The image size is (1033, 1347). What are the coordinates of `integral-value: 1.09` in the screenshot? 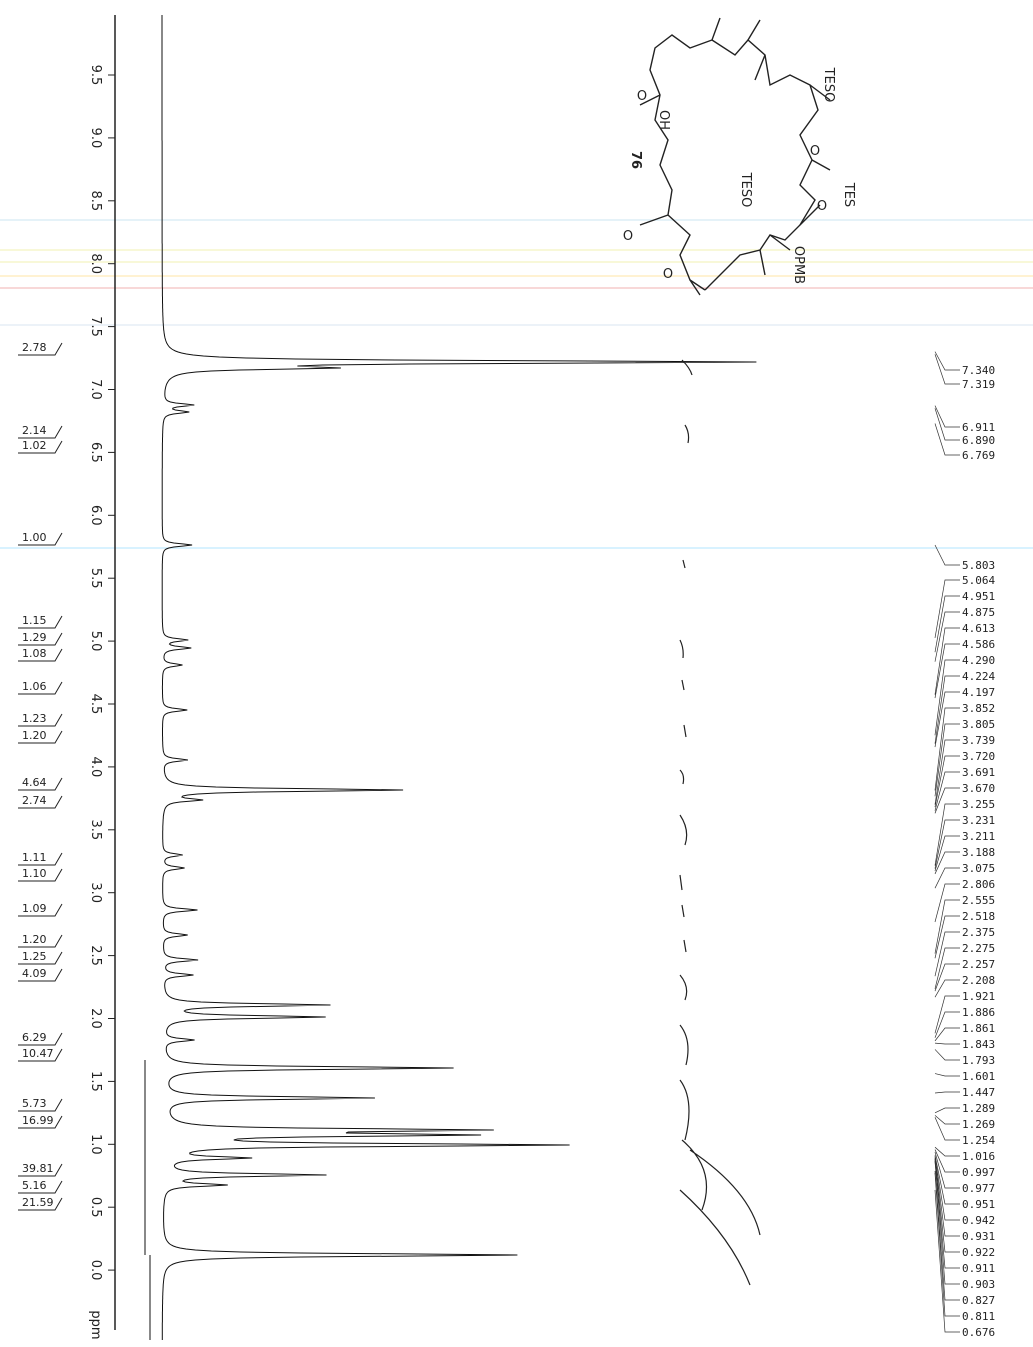 It's located at (34, 908).